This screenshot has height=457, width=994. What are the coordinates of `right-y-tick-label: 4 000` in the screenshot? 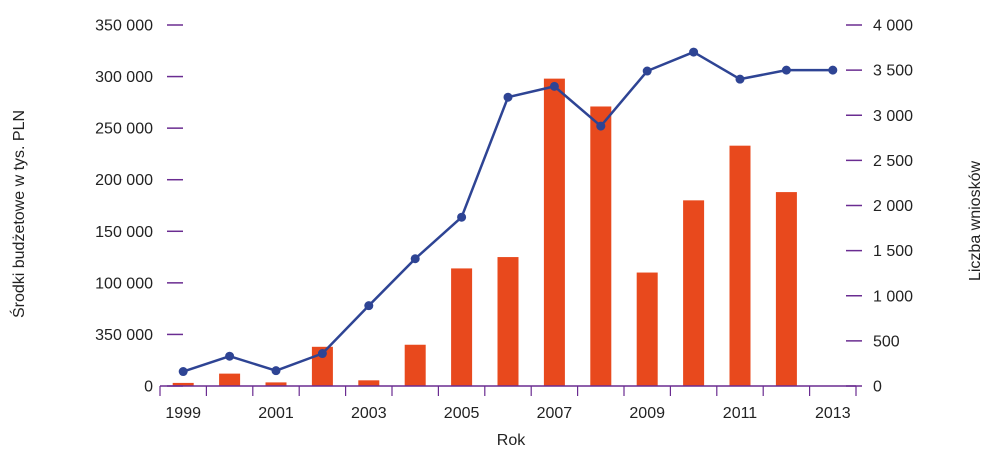 It's located at (893, 26).